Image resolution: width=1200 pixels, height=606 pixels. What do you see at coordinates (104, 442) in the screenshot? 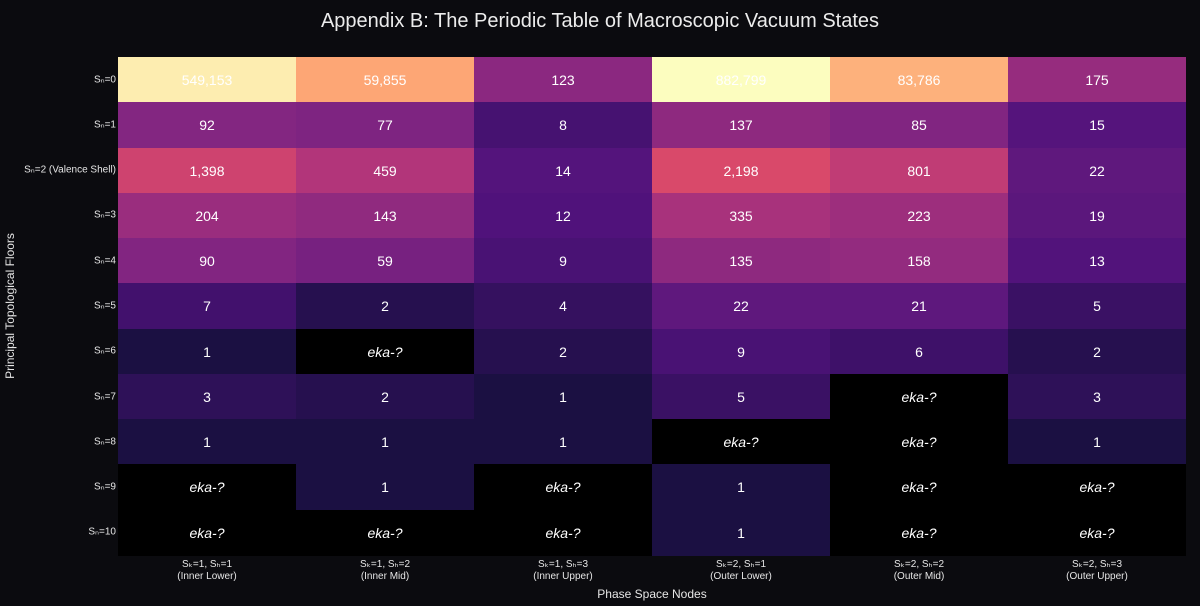
I see `y-tick-label: Sₙ=8` at bounding box center [104, 442].